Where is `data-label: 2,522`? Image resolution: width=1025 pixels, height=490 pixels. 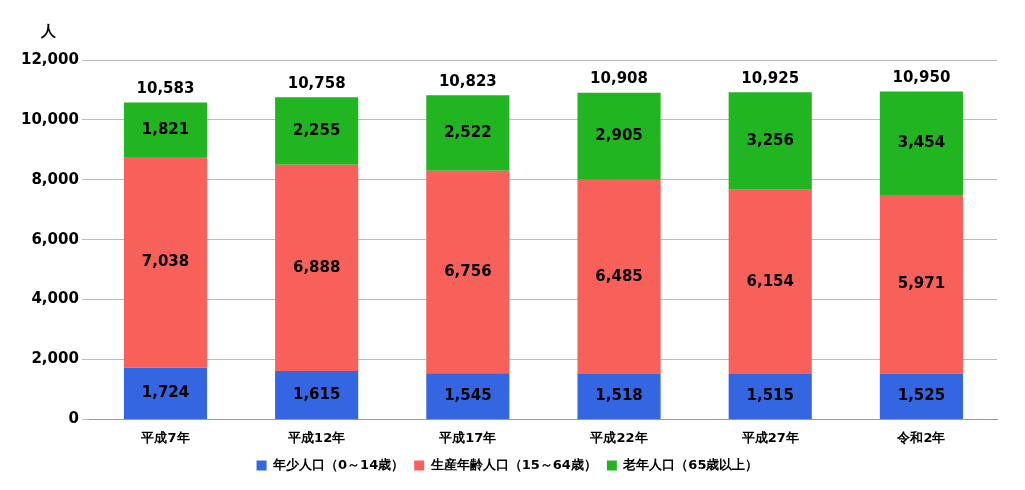
data-label: 2,522 is located at coordinates (468, 131).